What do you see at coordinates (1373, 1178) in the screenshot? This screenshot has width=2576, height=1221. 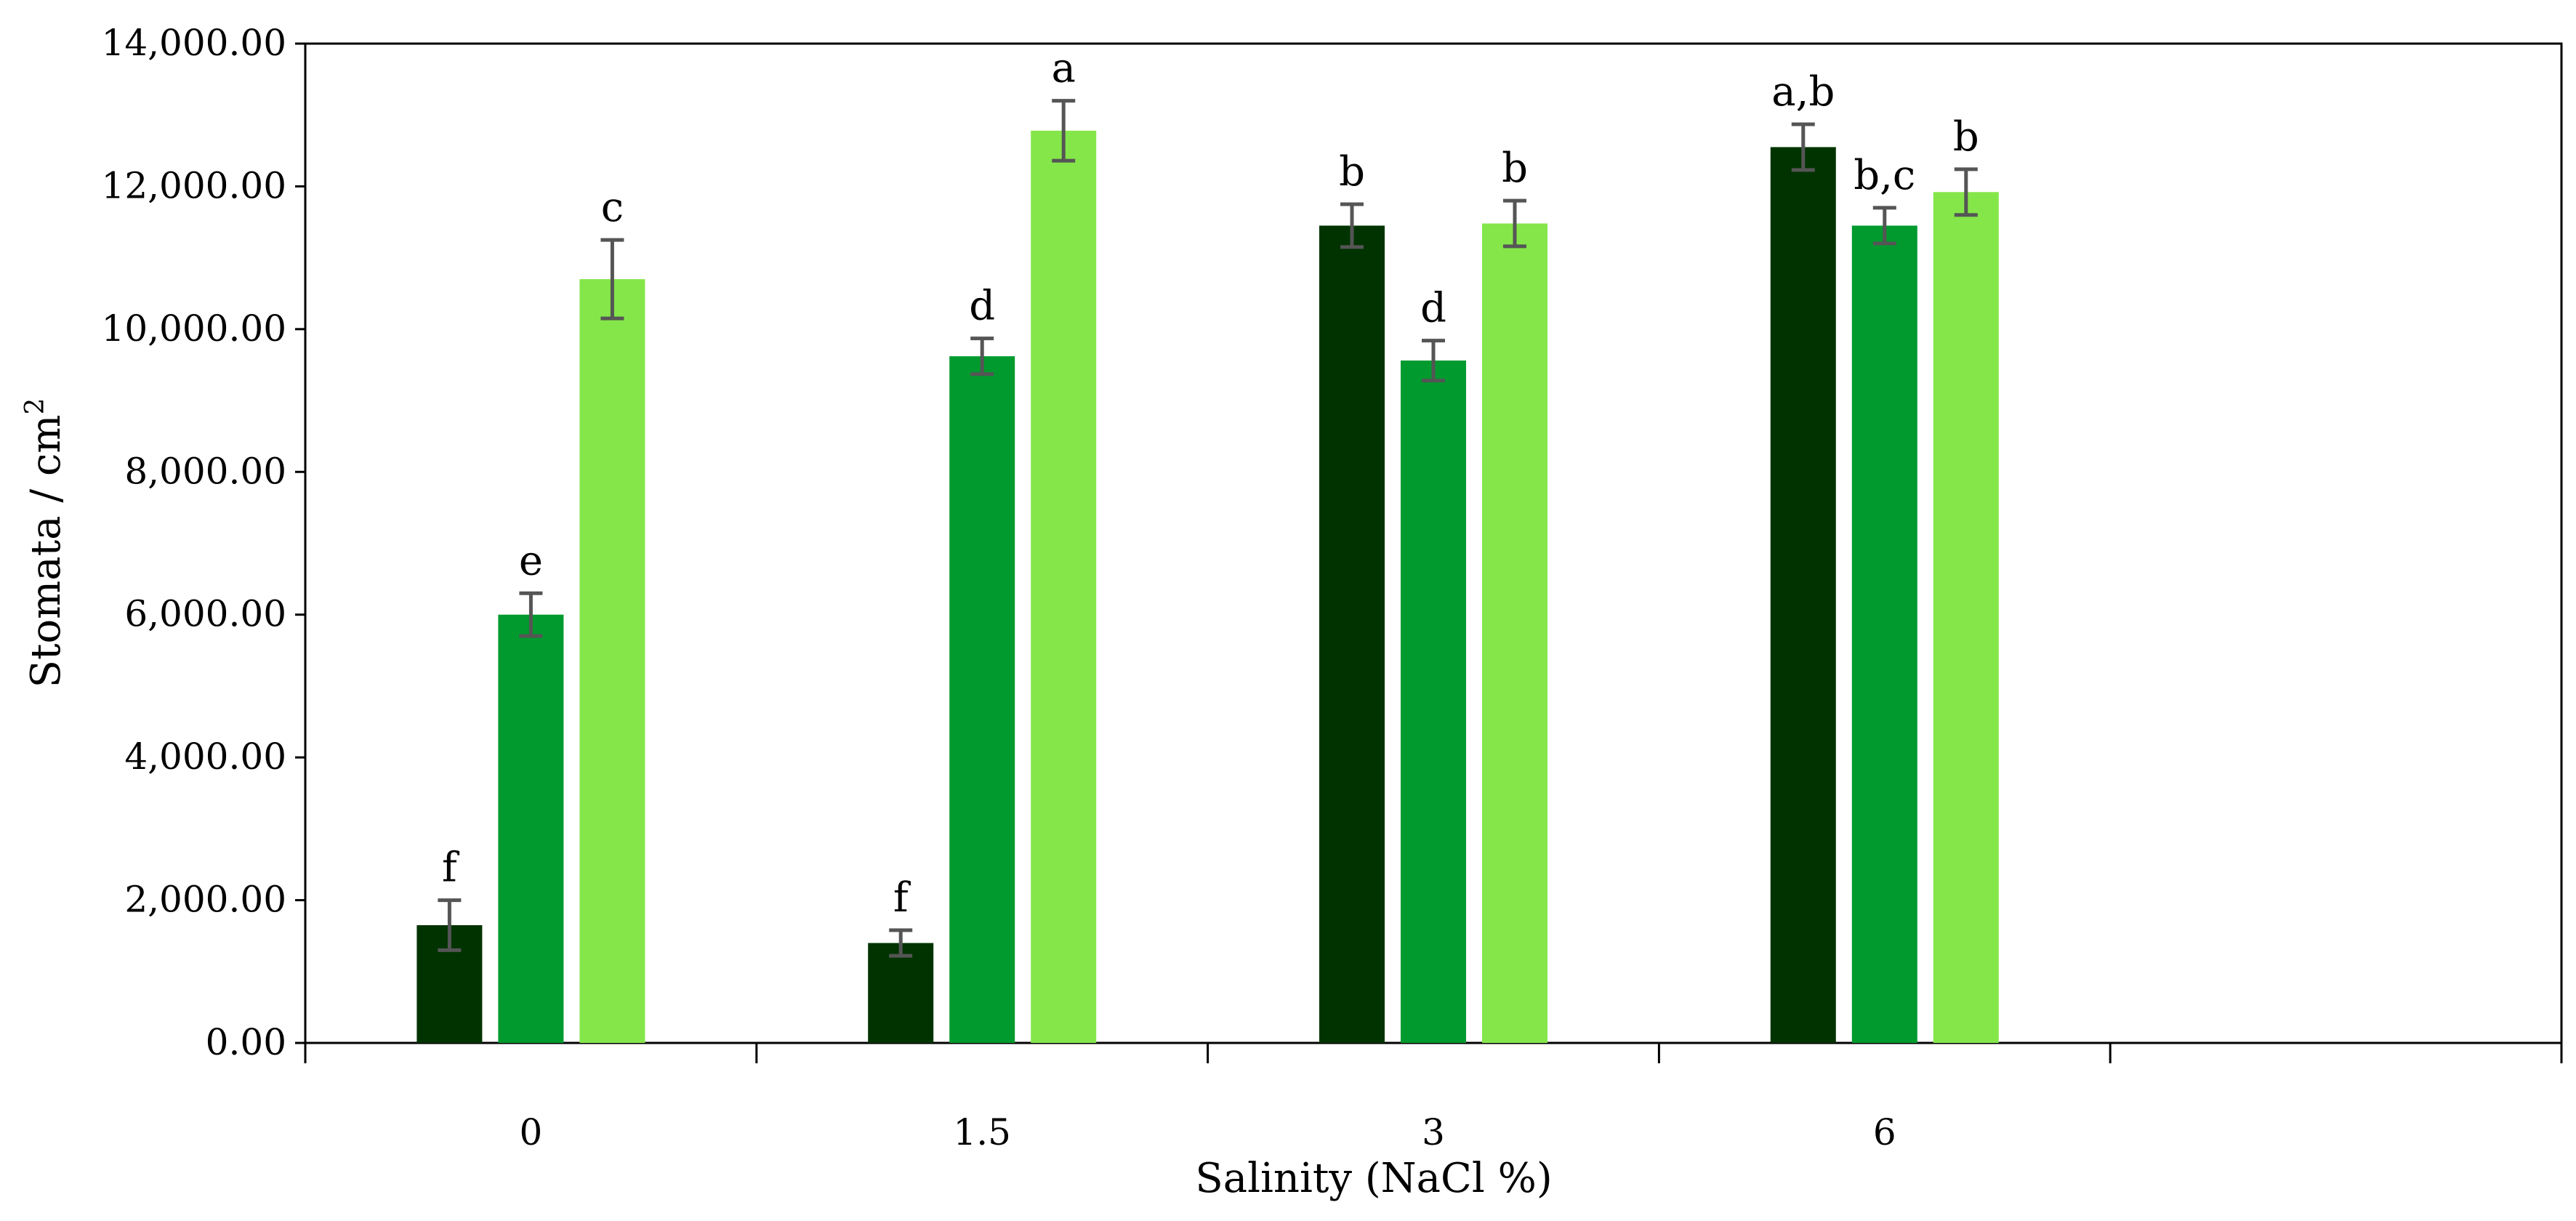 I see `x-axis-title: Salinity (NaCl %)` at bounding box center [1373, 1178].